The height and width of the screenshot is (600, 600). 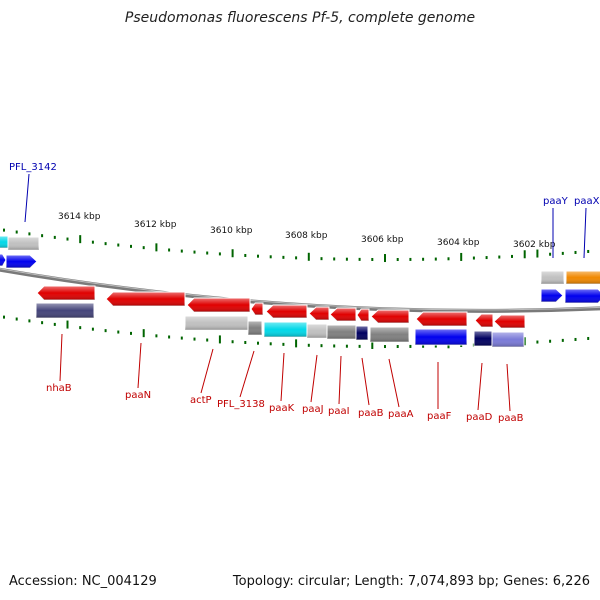 What do you see at coordinates (138, 395) in the screenshot?
I see `gene-label-paan: paaN` at bounding box center [138, 395].